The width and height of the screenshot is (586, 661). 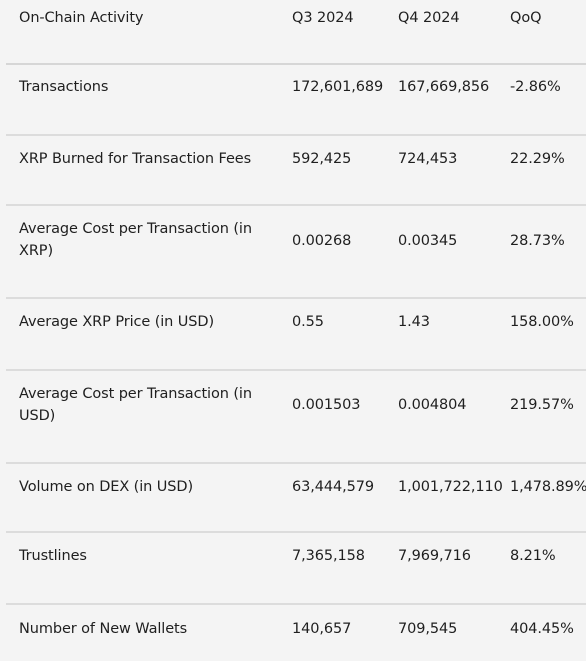 What do you see at coordinates (53, 556) in the screenshot?
I see `metric-label: Trustlines` at bounding box center [53, 556].